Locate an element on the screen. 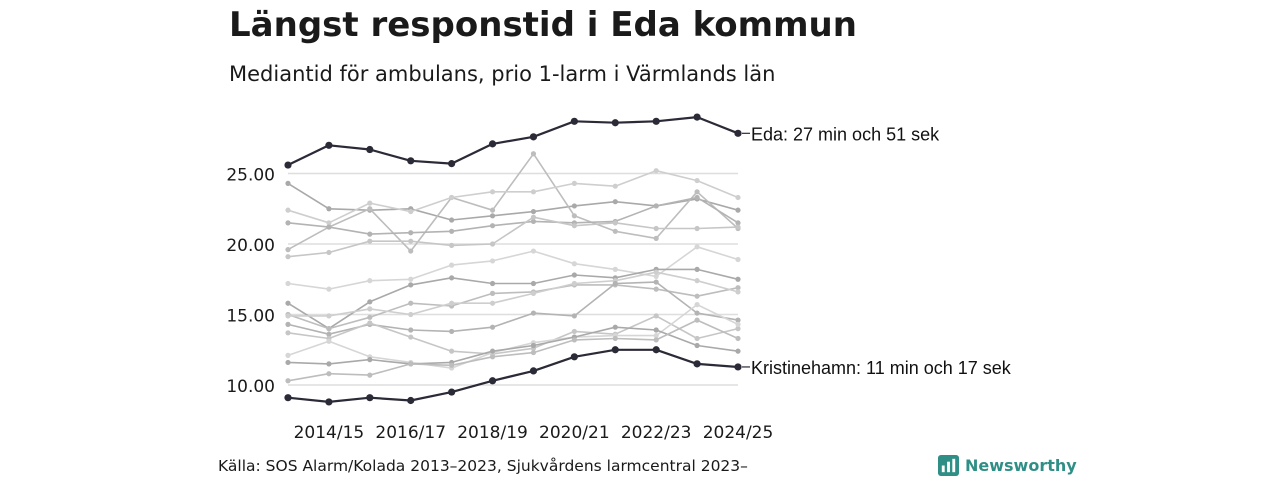 This screenshot has width=1280, height=480. x-tick-label: 2022/23 is located at coordinates (656, 433).